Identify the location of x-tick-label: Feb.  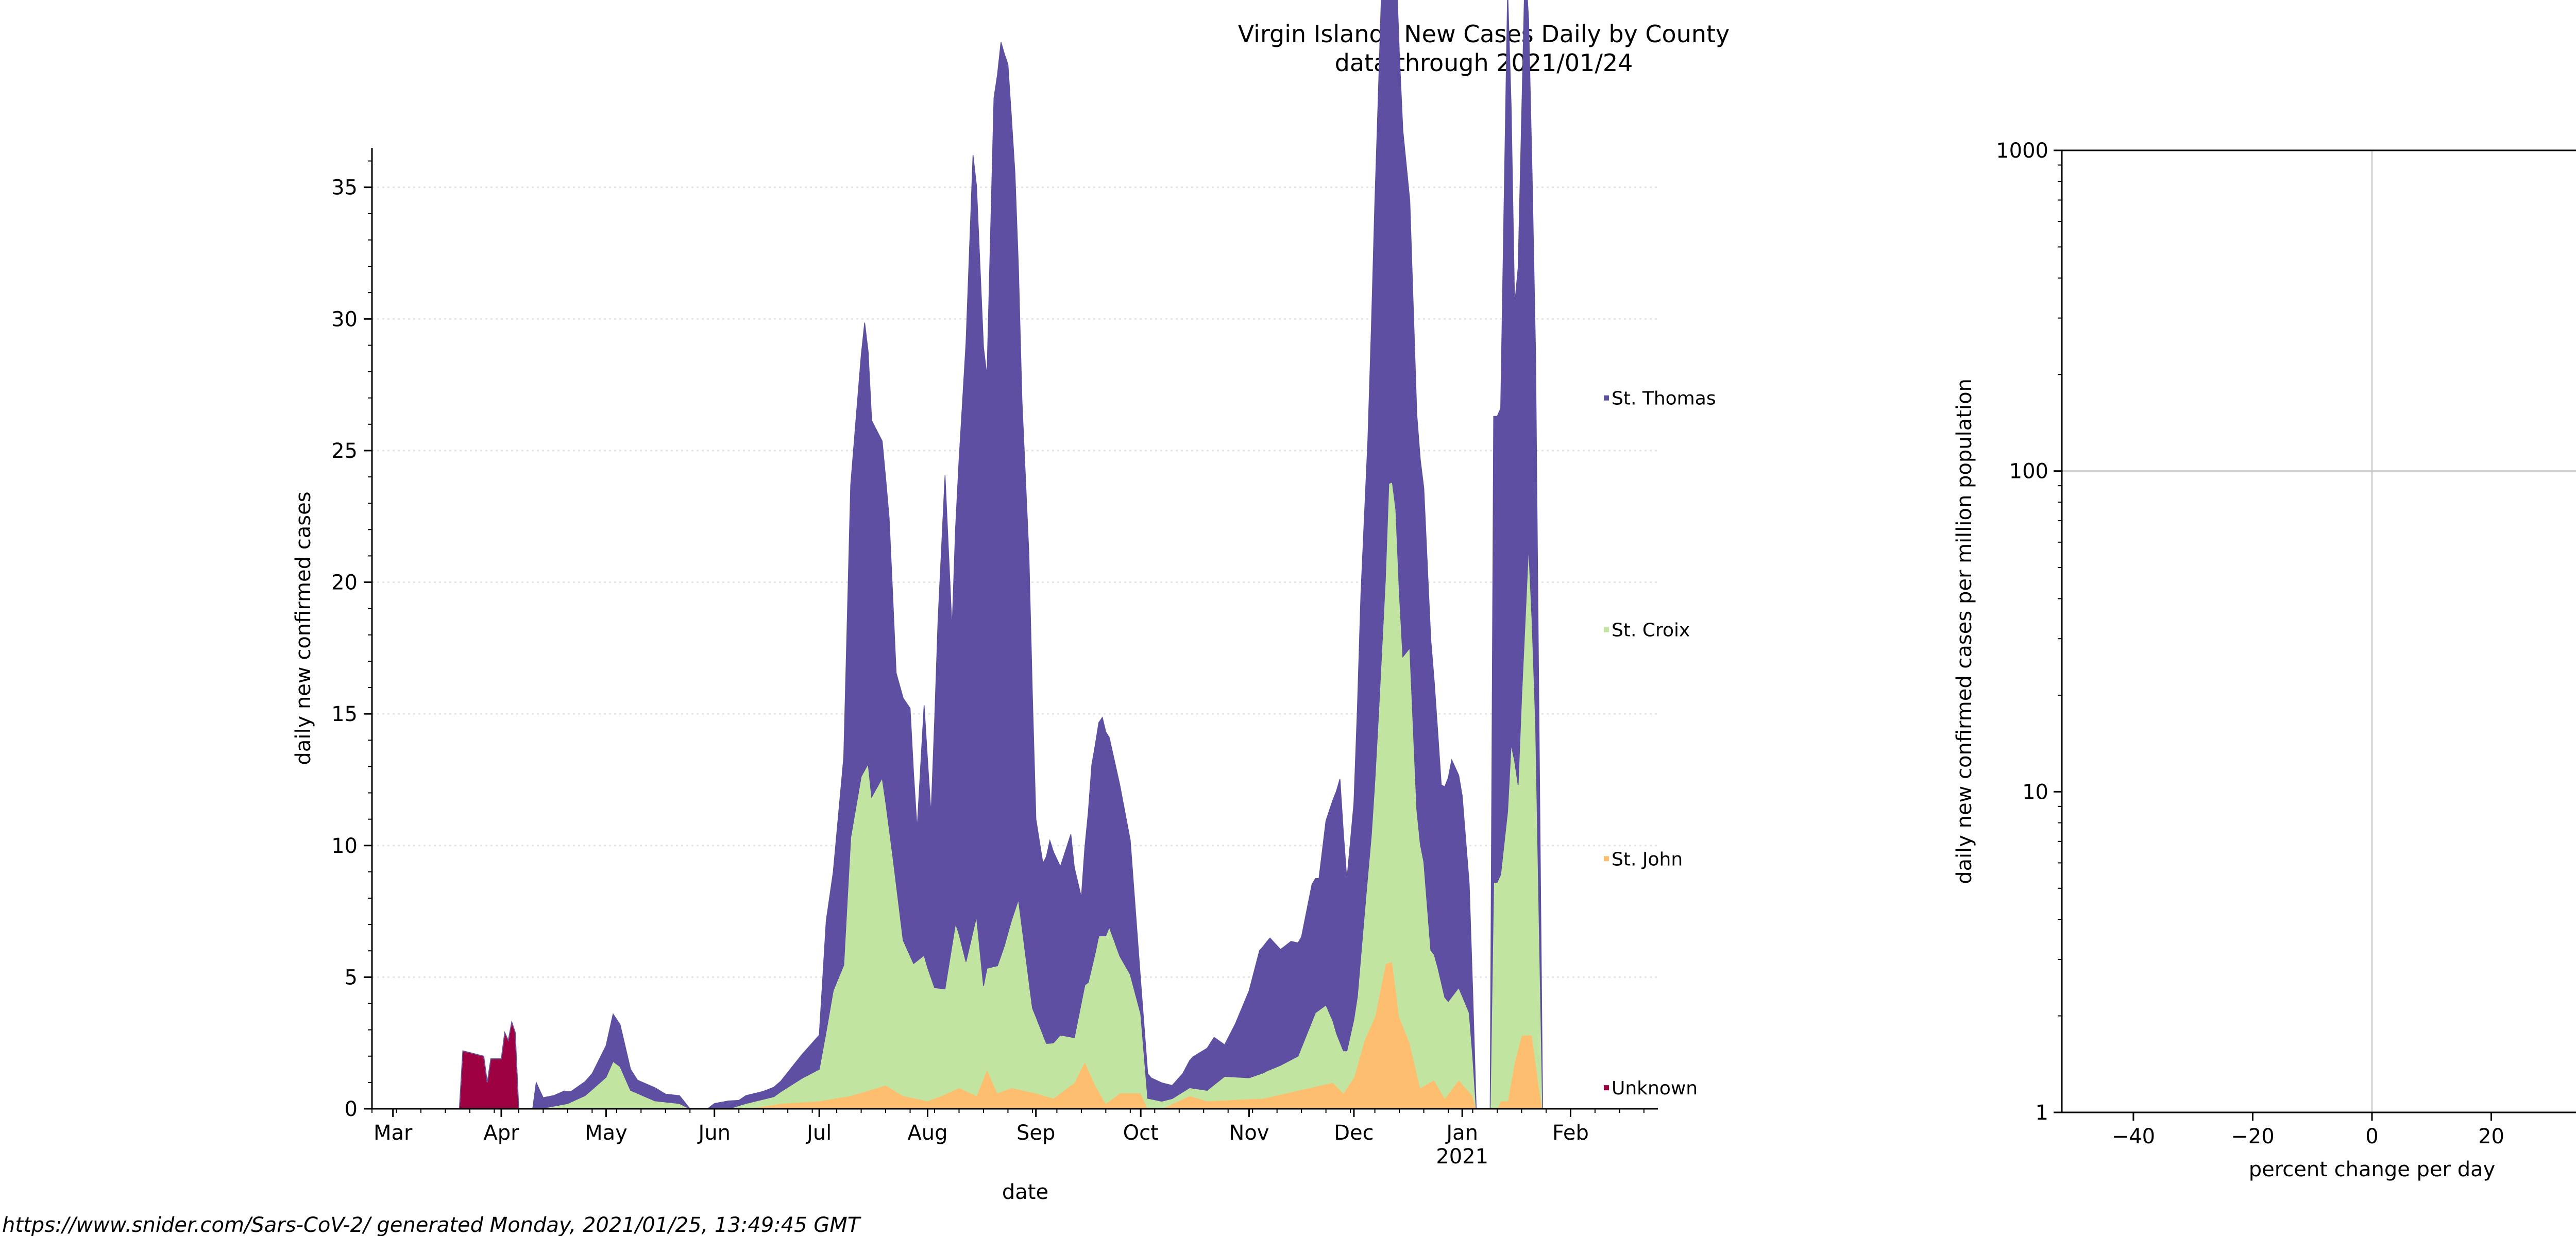
(1570, 1133).